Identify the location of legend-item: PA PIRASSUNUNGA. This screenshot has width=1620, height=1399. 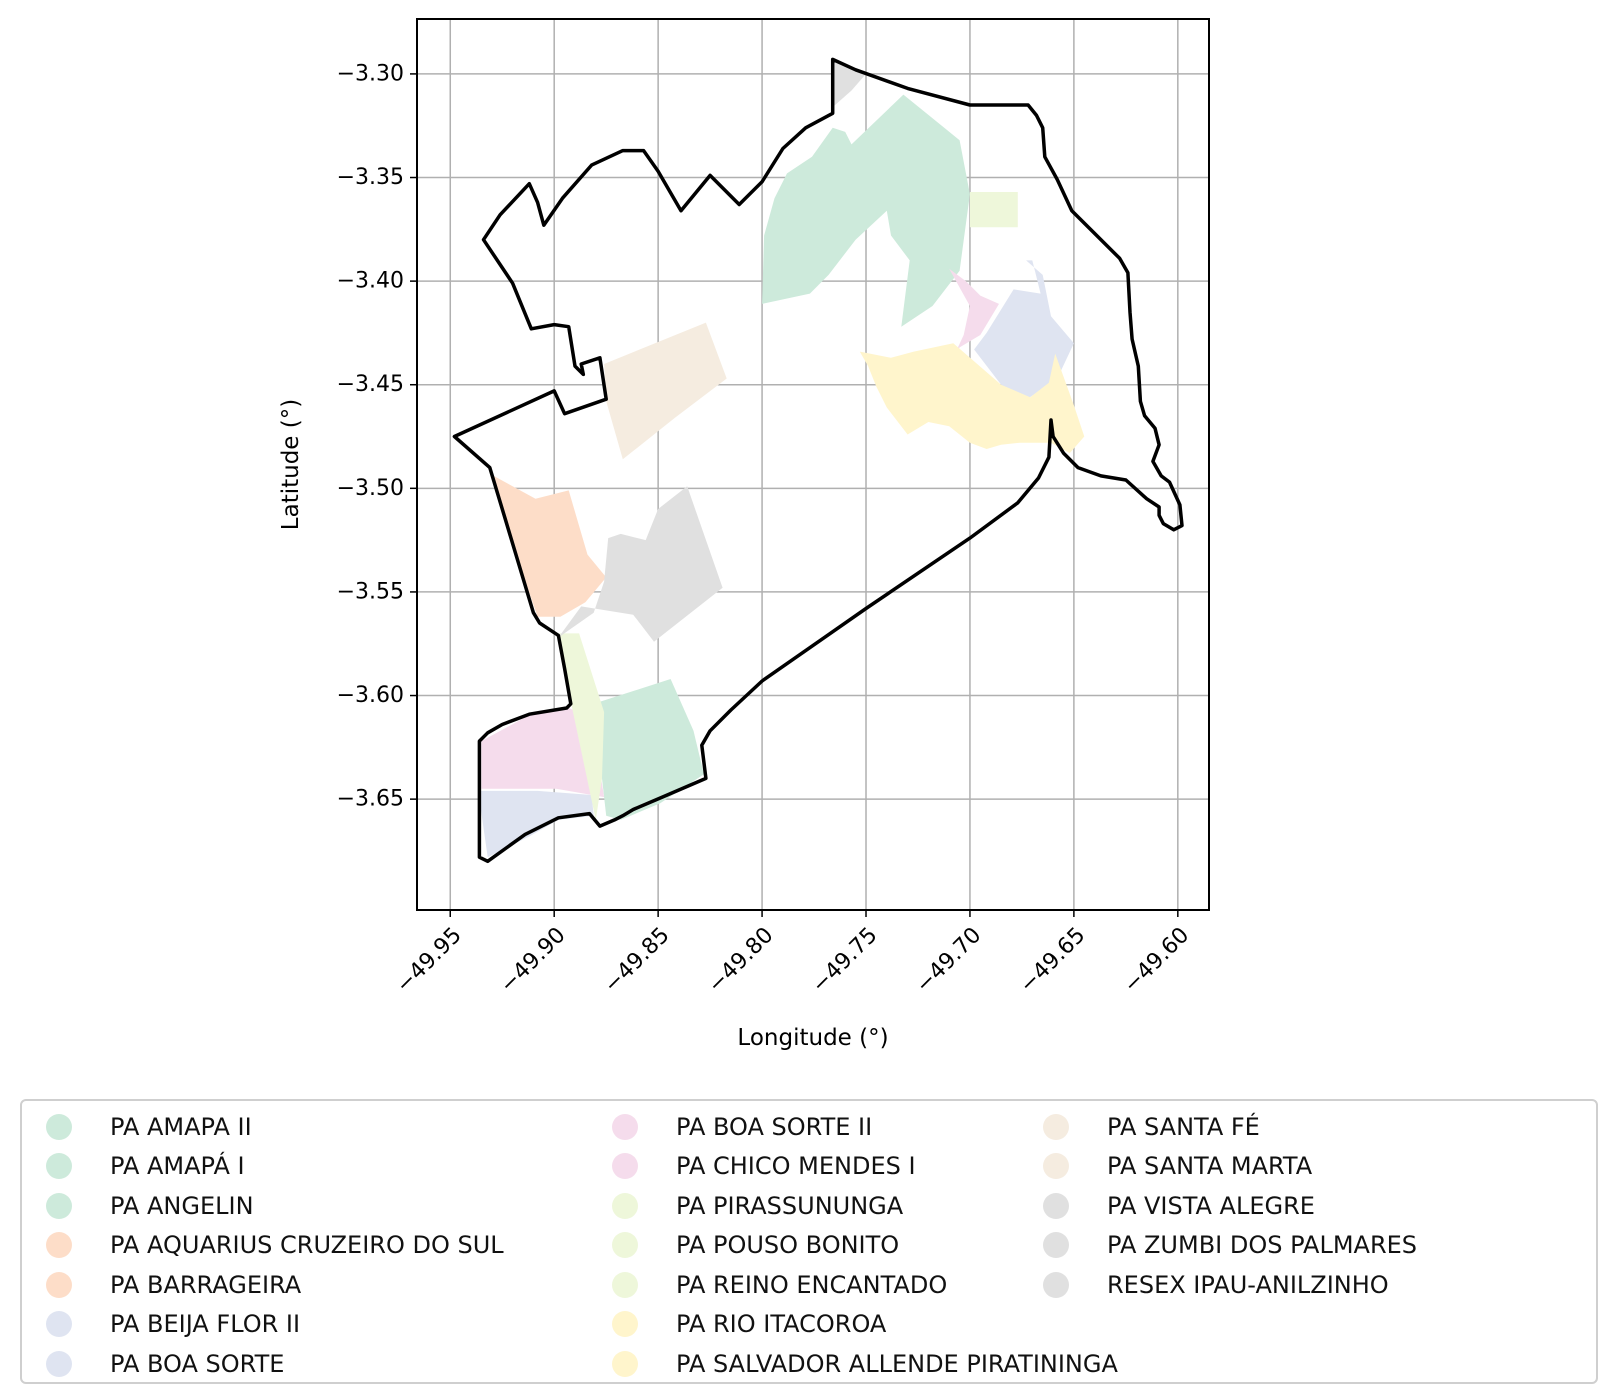
(853, 1206).